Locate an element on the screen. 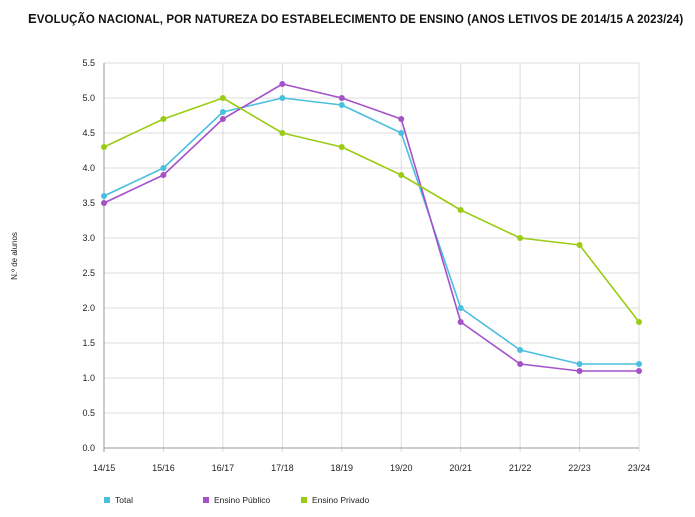  y-tick-label: 0.0 is located at coordinates (88, 448).